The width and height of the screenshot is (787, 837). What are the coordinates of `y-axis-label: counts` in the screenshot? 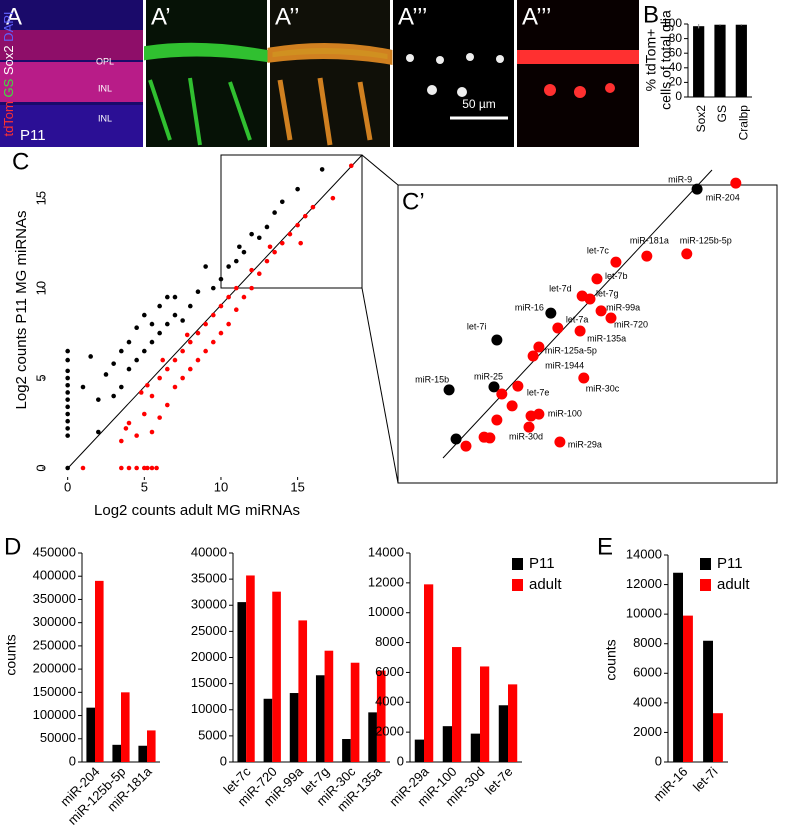 It's located at (611, 659).